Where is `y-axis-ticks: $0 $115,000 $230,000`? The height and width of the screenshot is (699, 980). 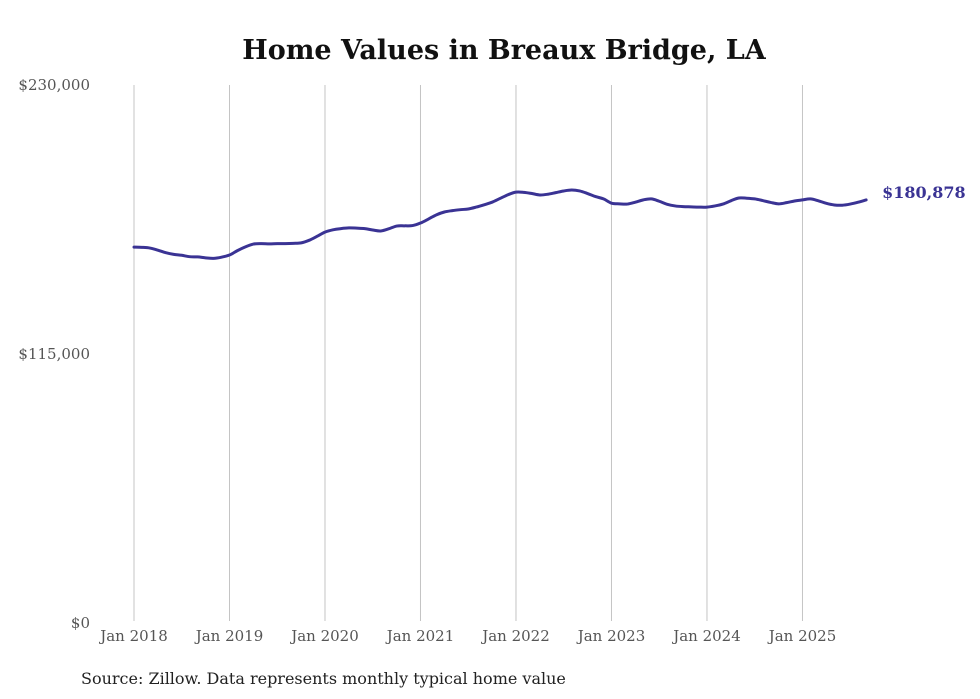 y-axis-ticks: $0 $115,000 $230,000 is located at coordinates (54, 354).